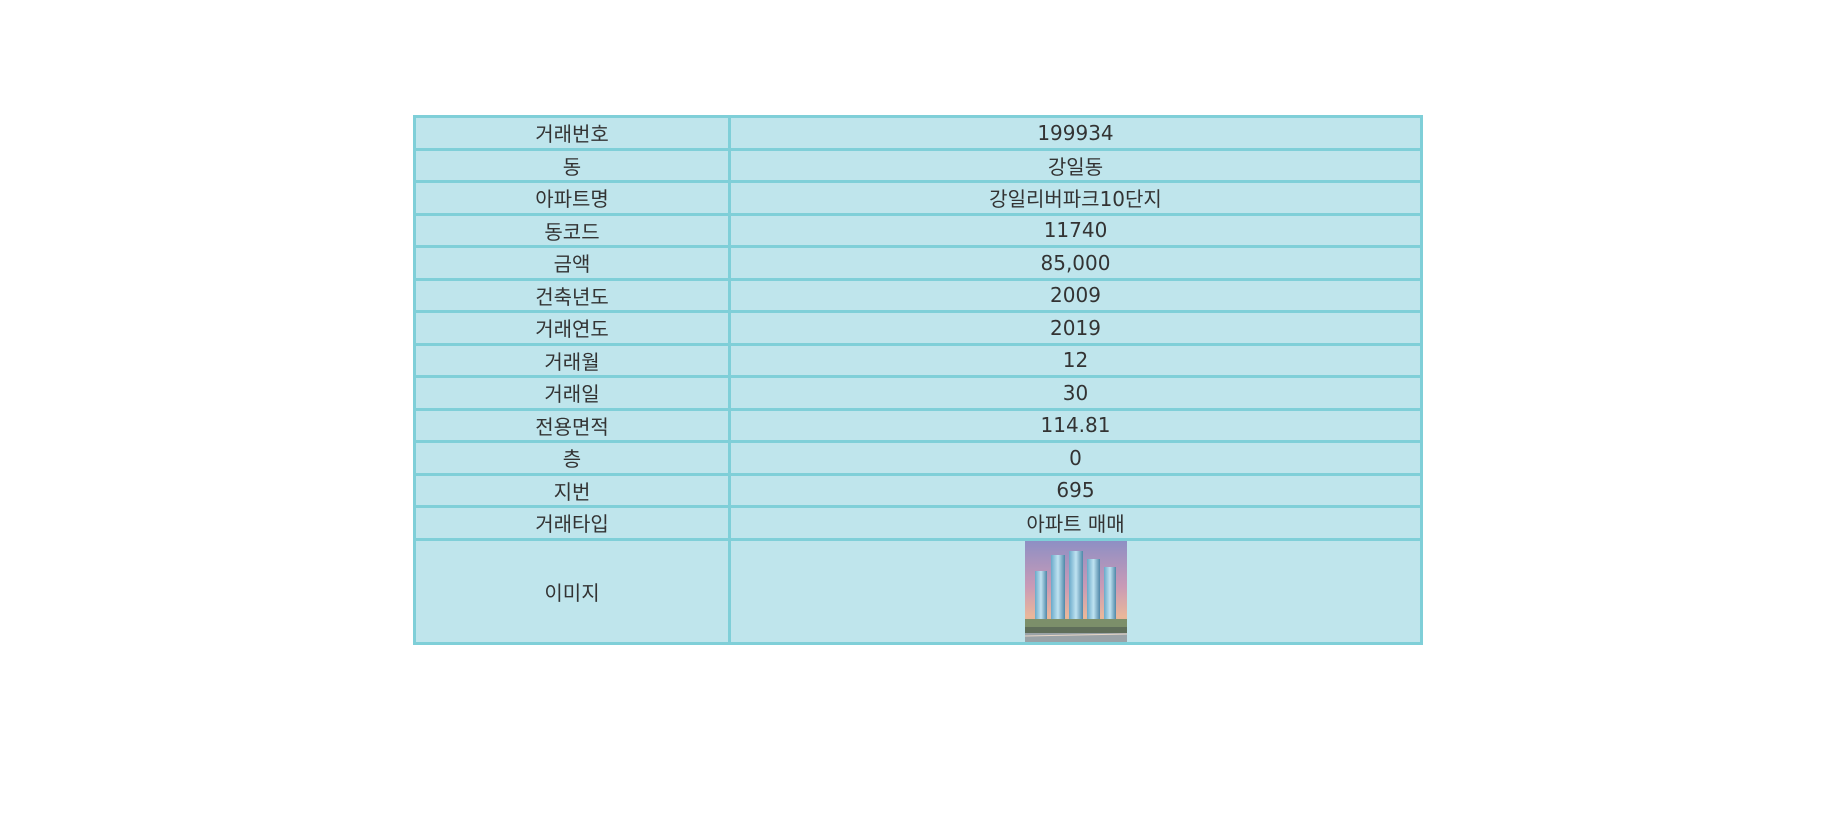  I want to click on table-row: 거래번호 199934, so click(918, 133).